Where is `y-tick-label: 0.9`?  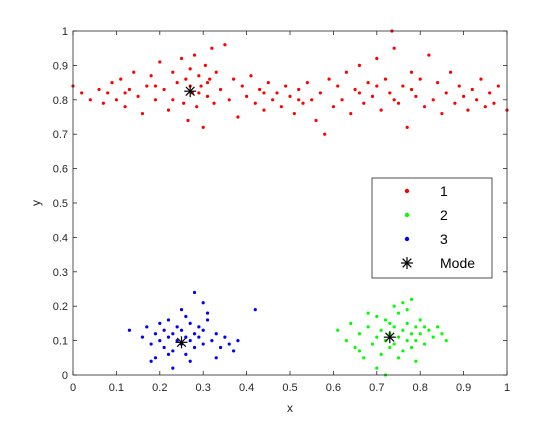 y-tick-label: 0.9 is located at coordinates (60, 66).